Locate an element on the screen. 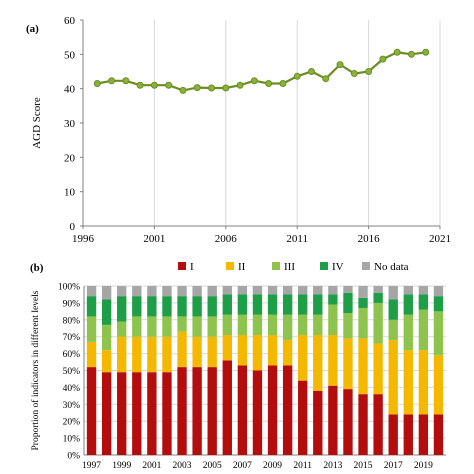 The image size is (474, 474). y-tick-label: 0% is located at coordinates (73, 457).